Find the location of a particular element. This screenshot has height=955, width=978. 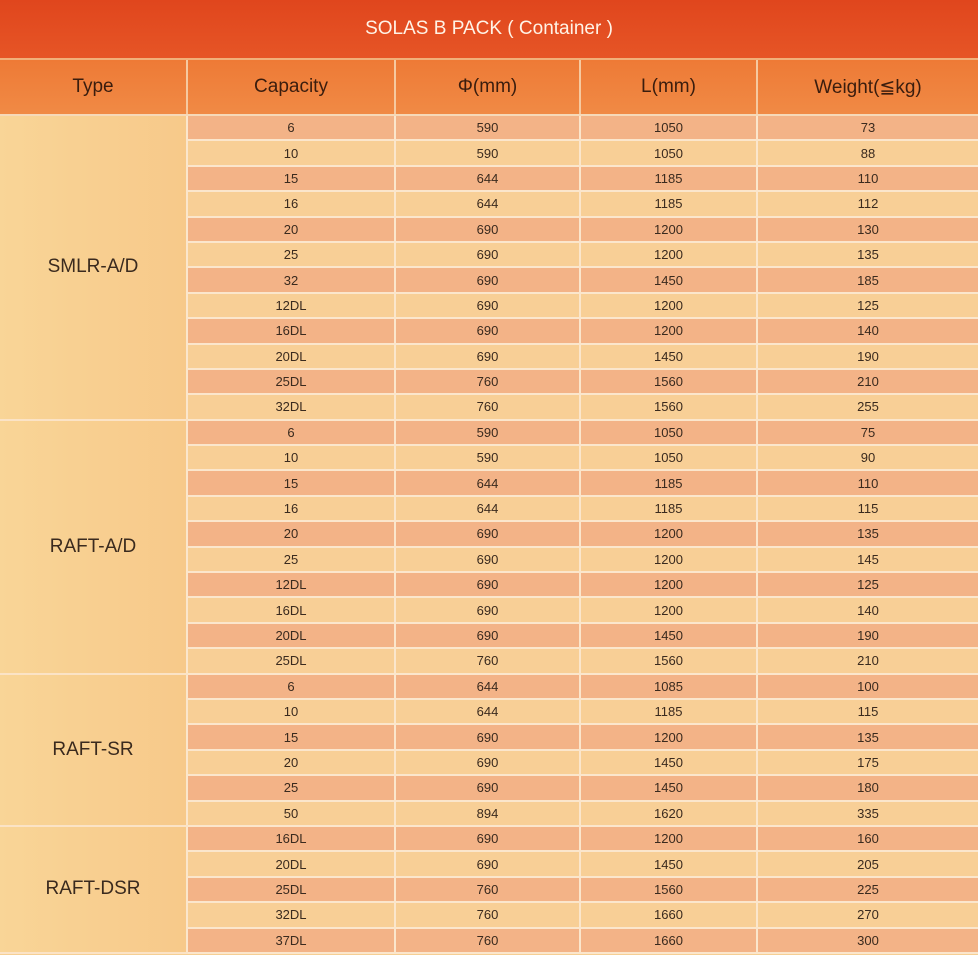

length-cell: 1660 is located at coordinates (668, 940).